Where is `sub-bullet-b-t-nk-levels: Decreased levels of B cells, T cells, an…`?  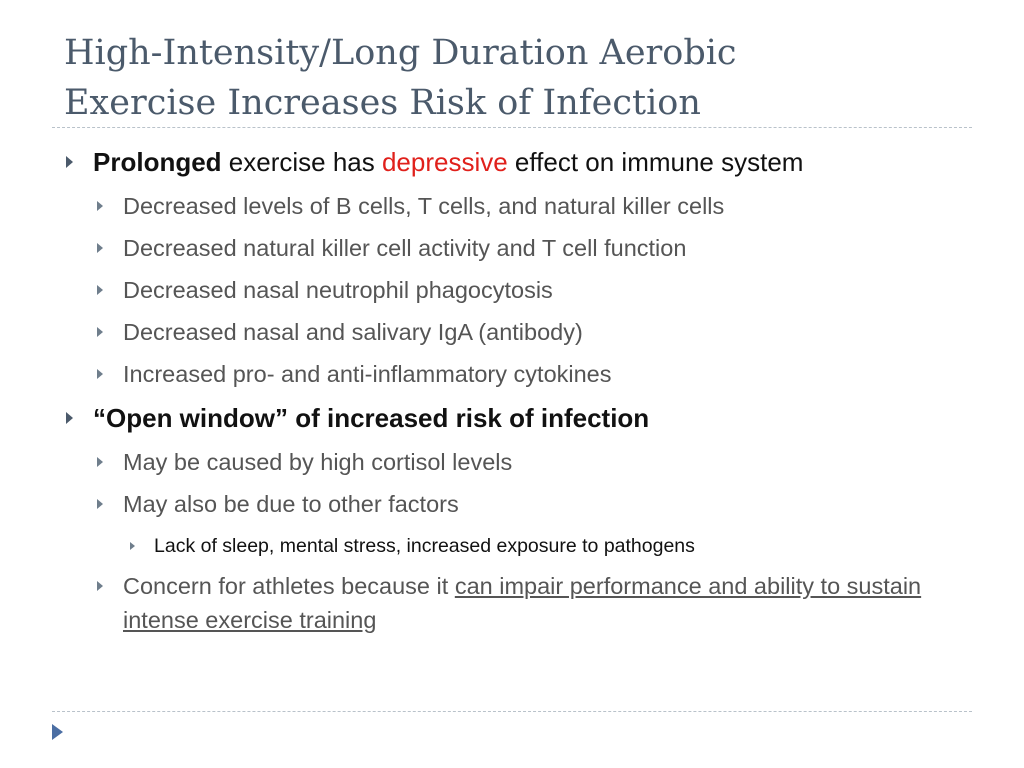 sub-bullet-b-t-nk-levels: Decreased levels of B cells, T cells, an… is located at coordinates (529, 206).